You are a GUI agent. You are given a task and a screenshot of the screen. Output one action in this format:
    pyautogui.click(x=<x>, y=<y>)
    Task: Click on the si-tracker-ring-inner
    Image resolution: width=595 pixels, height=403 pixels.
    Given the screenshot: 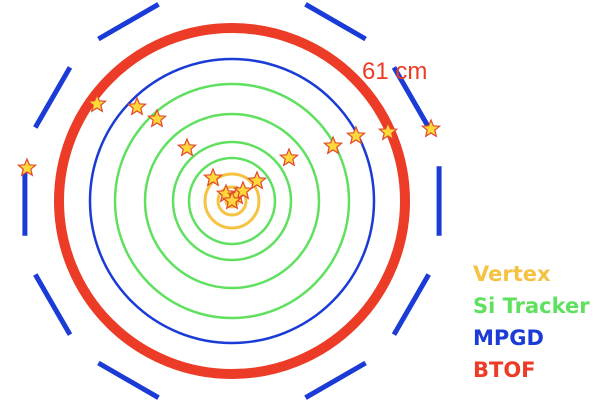 What is the action you would take?
    pyautogui.click(x=232, y=201)
    